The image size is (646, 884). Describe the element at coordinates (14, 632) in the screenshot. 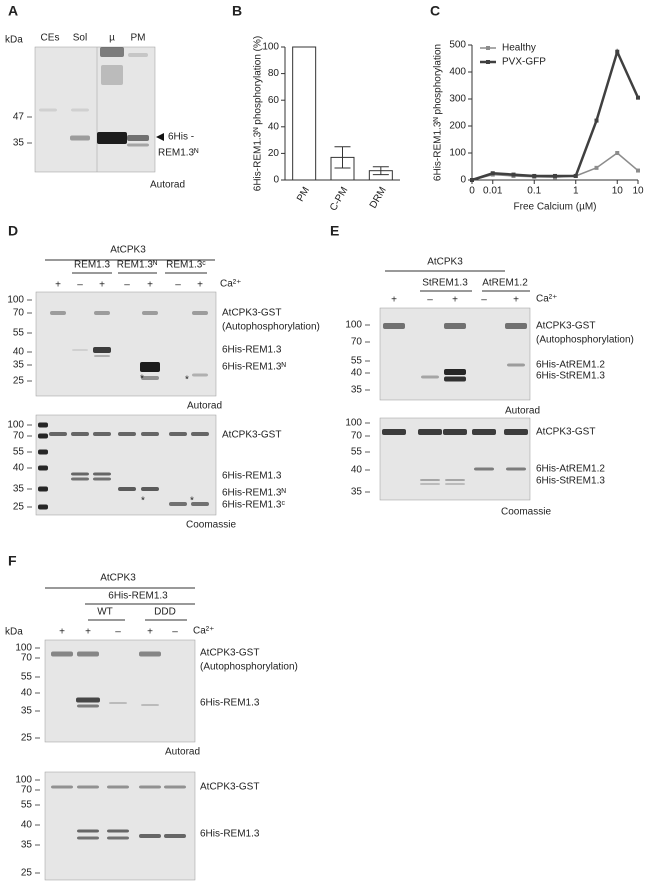

I see `kda-label: kDa` at that location.